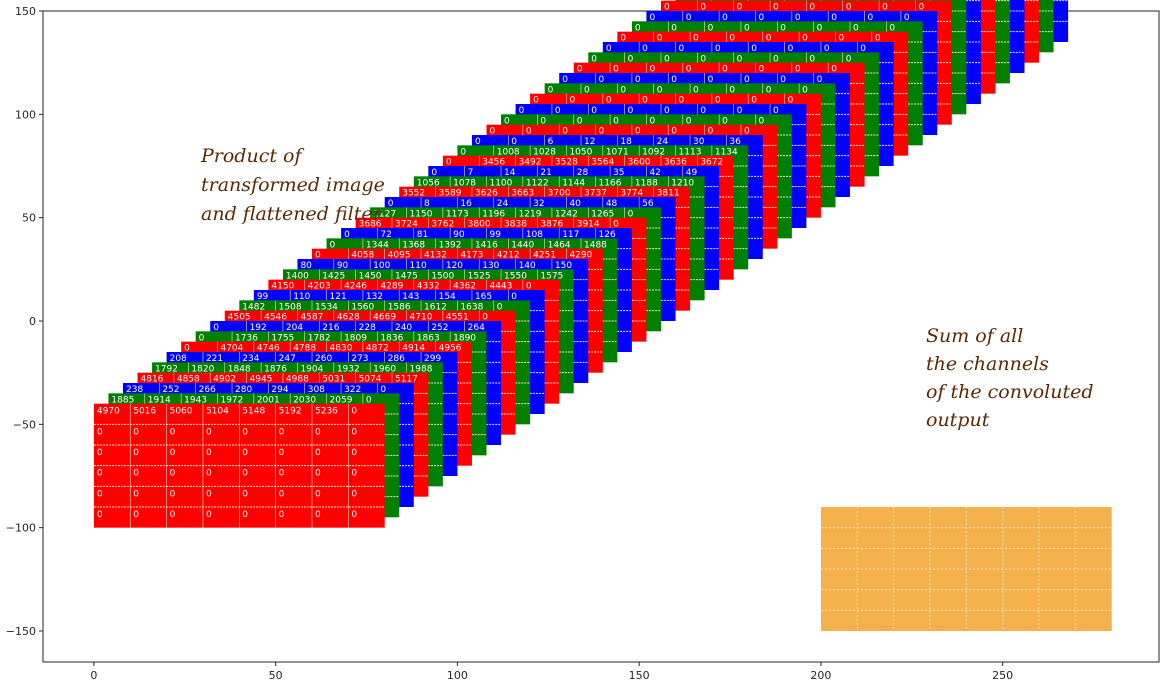 Image resolution: width=1164 pixels, height=687 pixels. I want to click on x-tick-label: 200, so click(820, 675).